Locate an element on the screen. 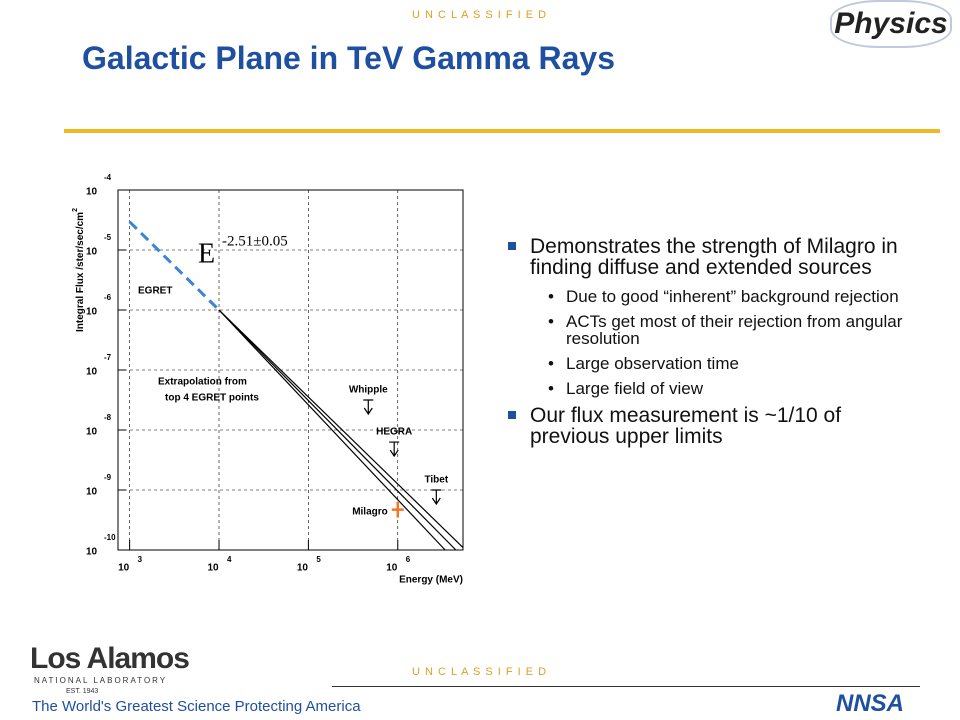 The width and height of the screenshot is (960, 720). y-axis-label: Integral Flux /ster/sec/cm2 is located at coordinates (79, 270).